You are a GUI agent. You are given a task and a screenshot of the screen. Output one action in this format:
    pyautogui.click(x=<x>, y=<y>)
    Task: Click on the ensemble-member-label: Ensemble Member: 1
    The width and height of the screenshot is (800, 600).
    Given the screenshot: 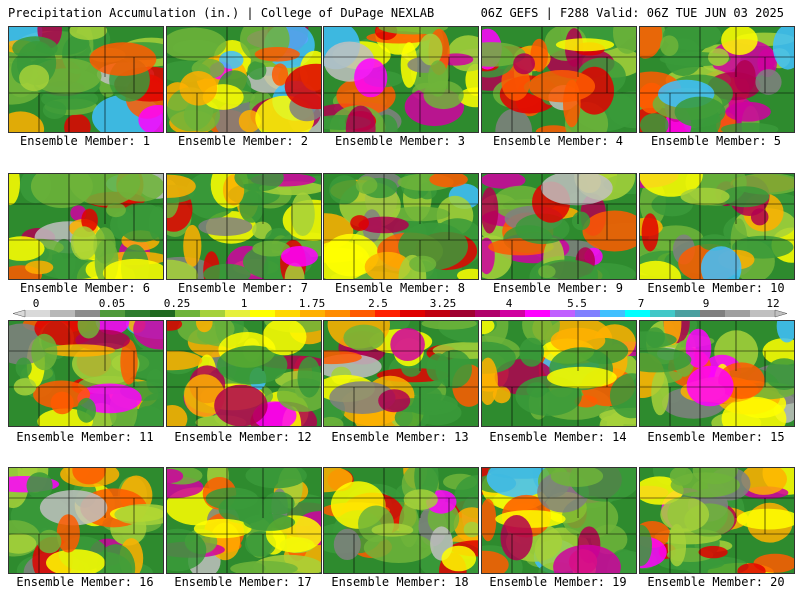 What is the action you would take?
    pyautogui.click(x=85, y=141)
    